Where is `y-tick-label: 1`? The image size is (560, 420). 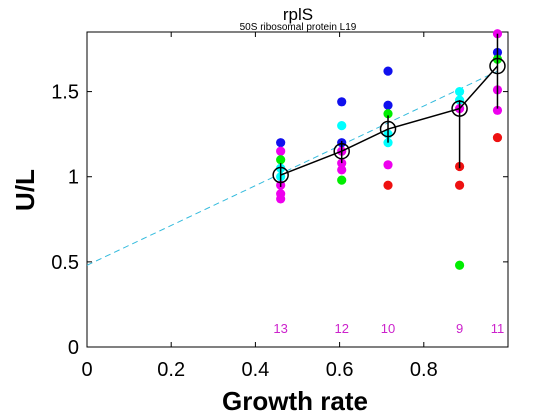 y-tick-label: 1 is located at coordinates (73, 178).